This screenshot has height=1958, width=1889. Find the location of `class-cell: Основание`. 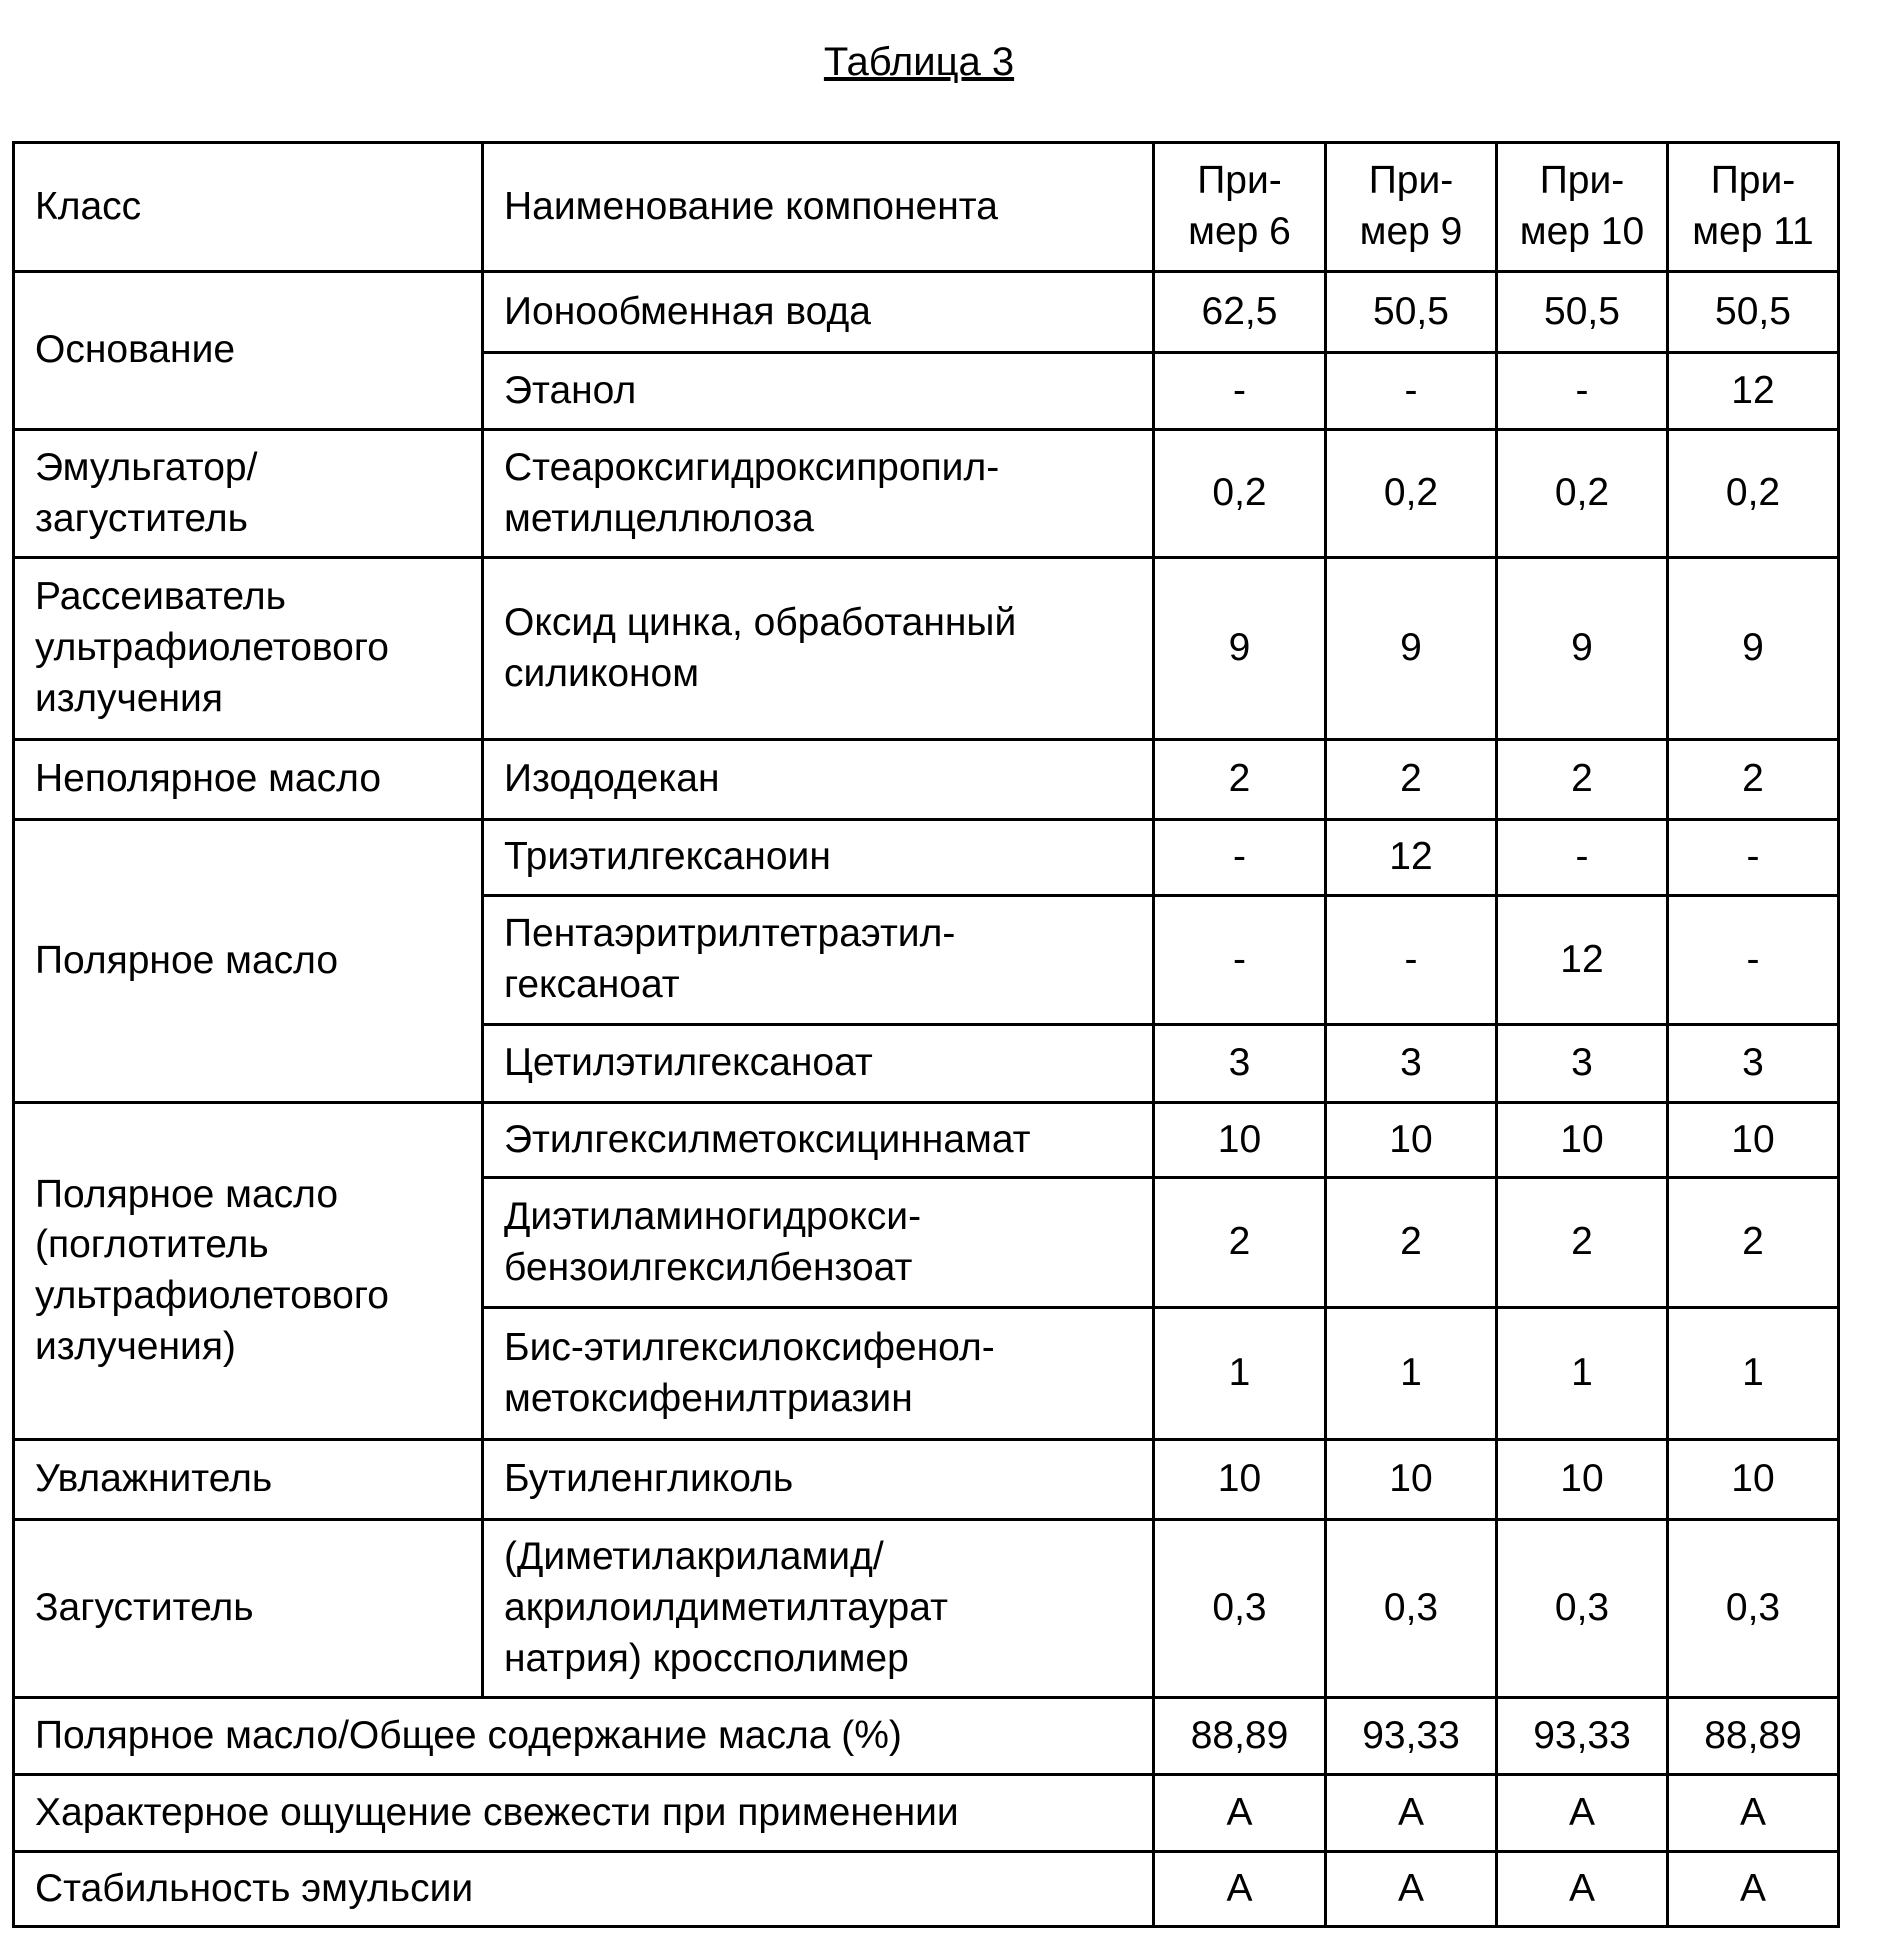

class-cell: Основание is located at coordinates (248, 351).